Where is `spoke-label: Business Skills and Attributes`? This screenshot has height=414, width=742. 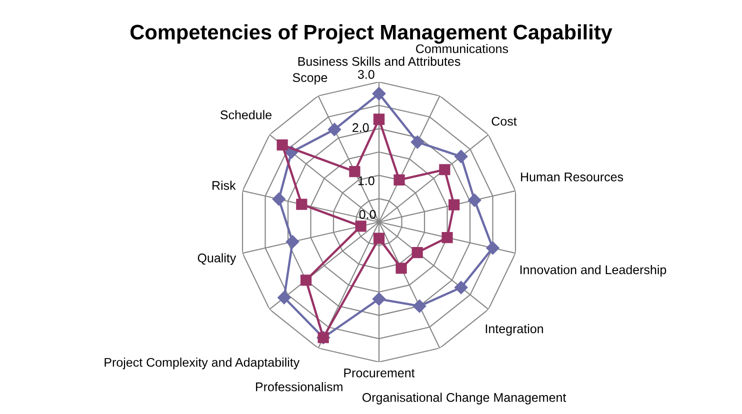 spoke-label: Business Skills and Attributes is located at coordinates (379, 61).